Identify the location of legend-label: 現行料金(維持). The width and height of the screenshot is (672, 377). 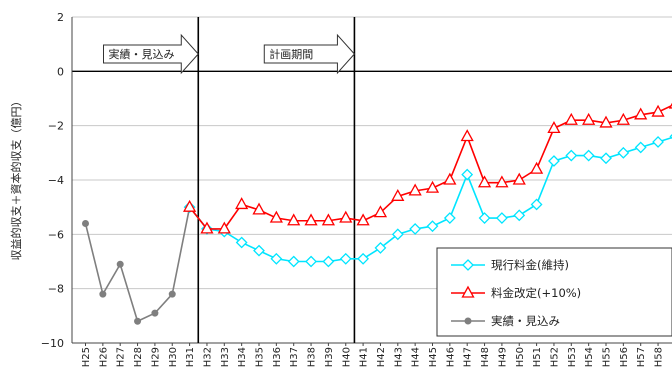
(530, 265).